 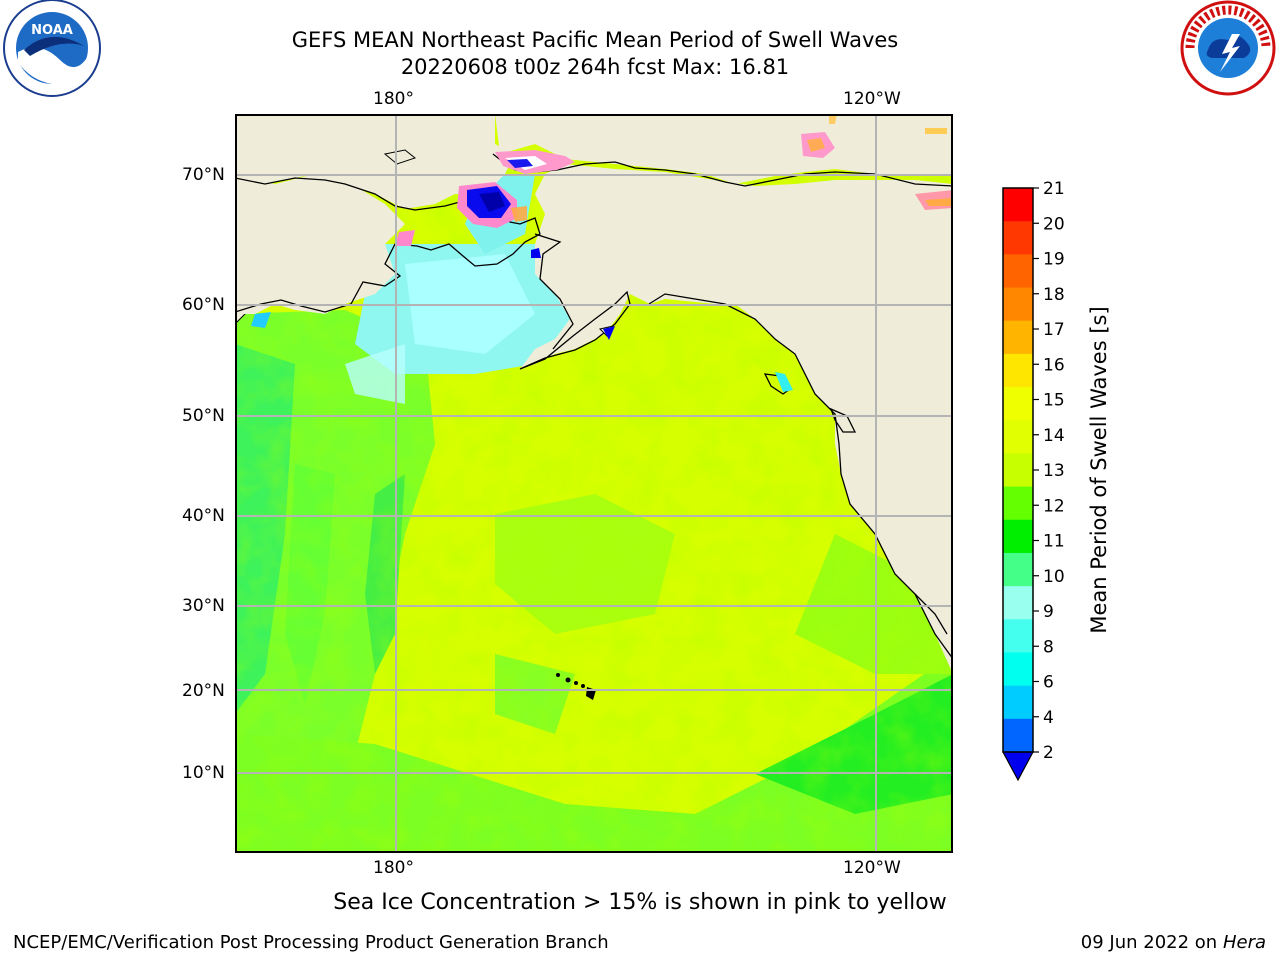 I want to click on lat-label-20n: 20°N, so click(x=203, y=691).